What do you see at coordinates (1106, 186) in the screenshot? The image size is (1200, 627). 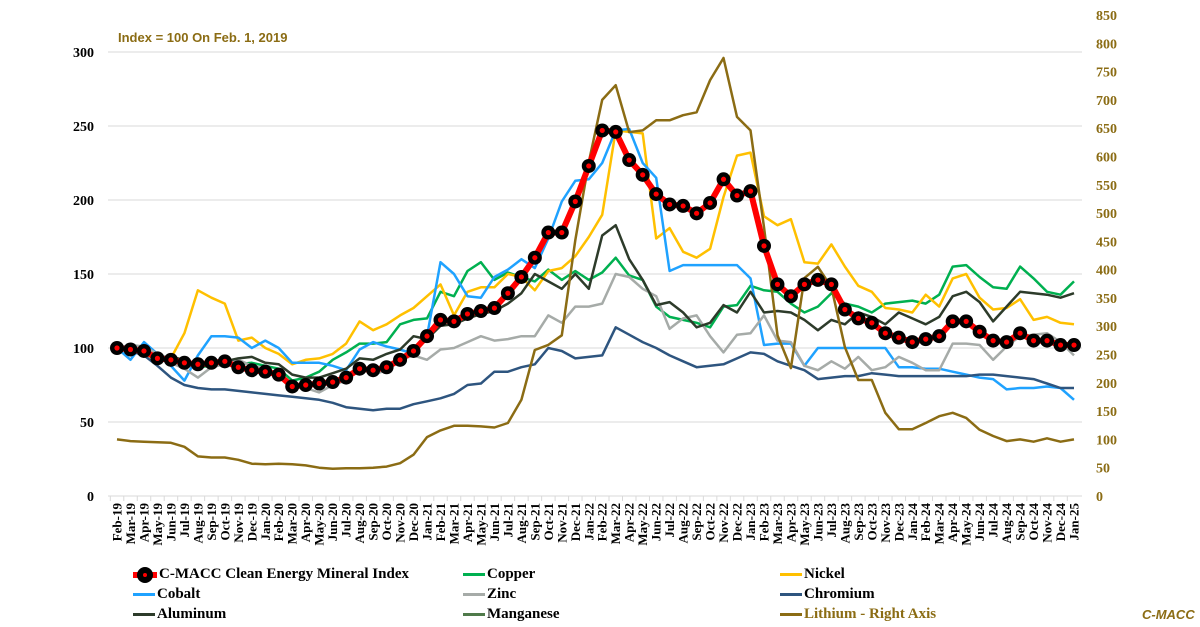 I see `right-tick-label: 550` at bounding box center [1106, 186].